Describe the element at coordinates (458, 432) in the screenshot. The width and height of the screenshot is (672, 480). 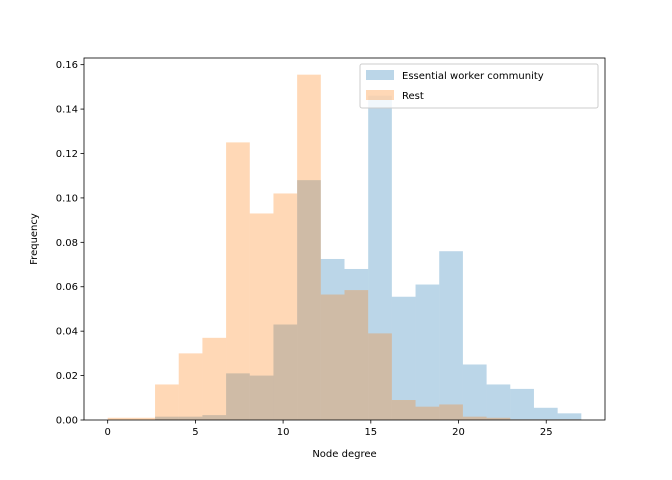
I see `x-tick-label-4: 20` at that location.